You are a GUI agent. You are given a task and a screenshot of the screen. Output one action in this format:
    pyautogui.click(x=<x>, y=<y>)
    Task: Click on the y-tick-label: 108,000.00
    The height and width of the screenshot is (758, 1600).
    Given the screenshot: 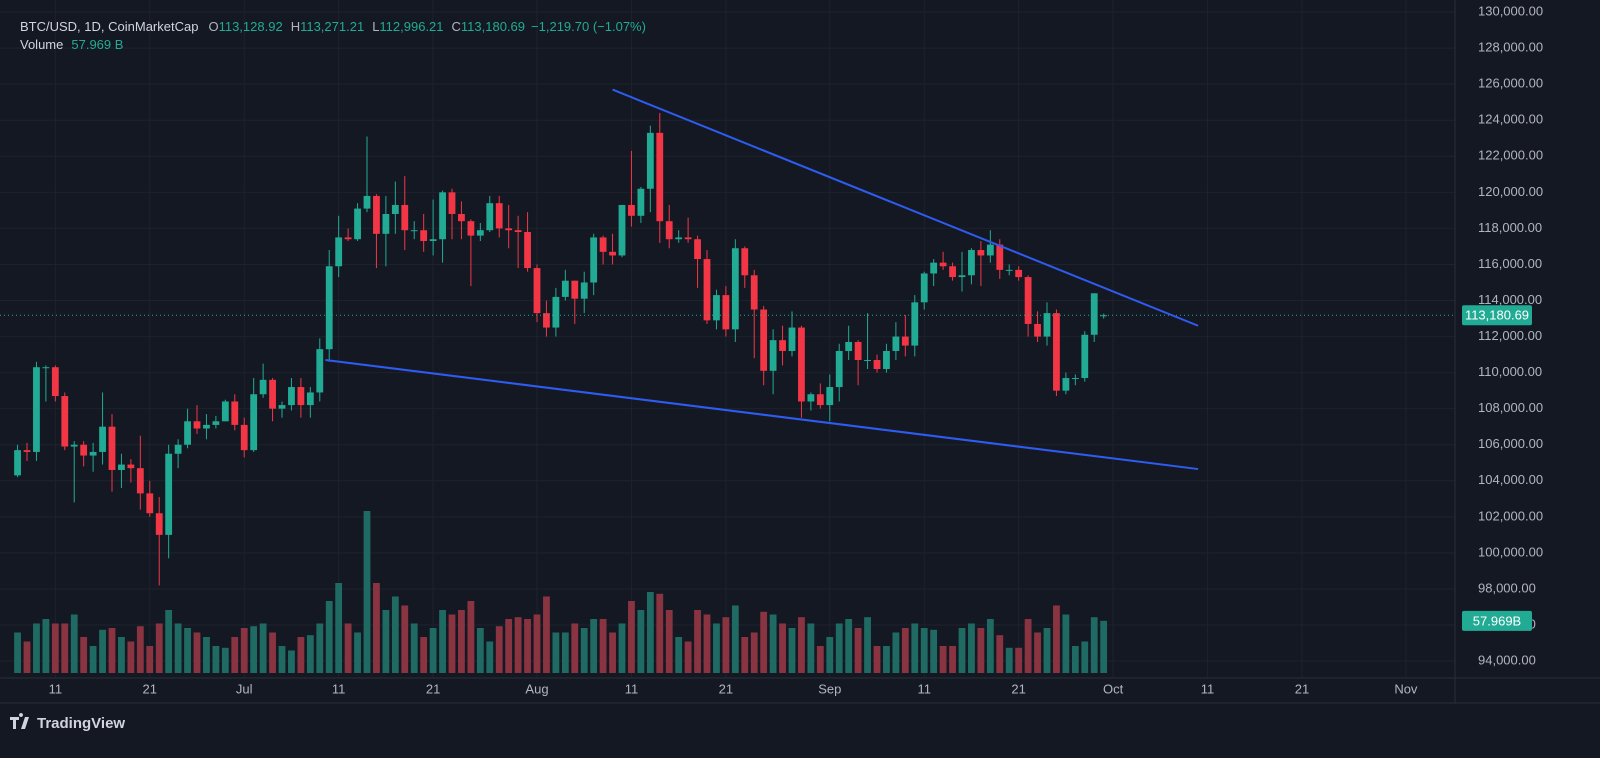 What is the action you would take?
    pyautogui.click(x=1510, y=407)
    